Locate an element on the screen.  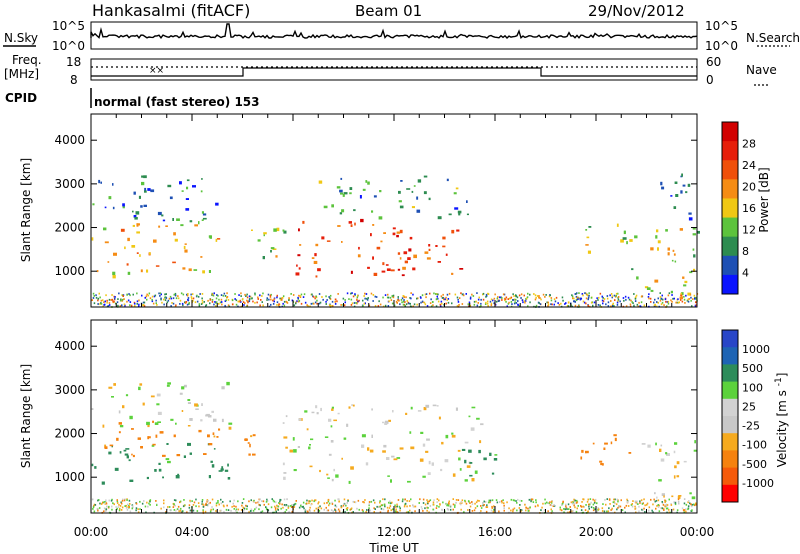
colorbar-tick-label: 500 is located at coordinates (752, 368).